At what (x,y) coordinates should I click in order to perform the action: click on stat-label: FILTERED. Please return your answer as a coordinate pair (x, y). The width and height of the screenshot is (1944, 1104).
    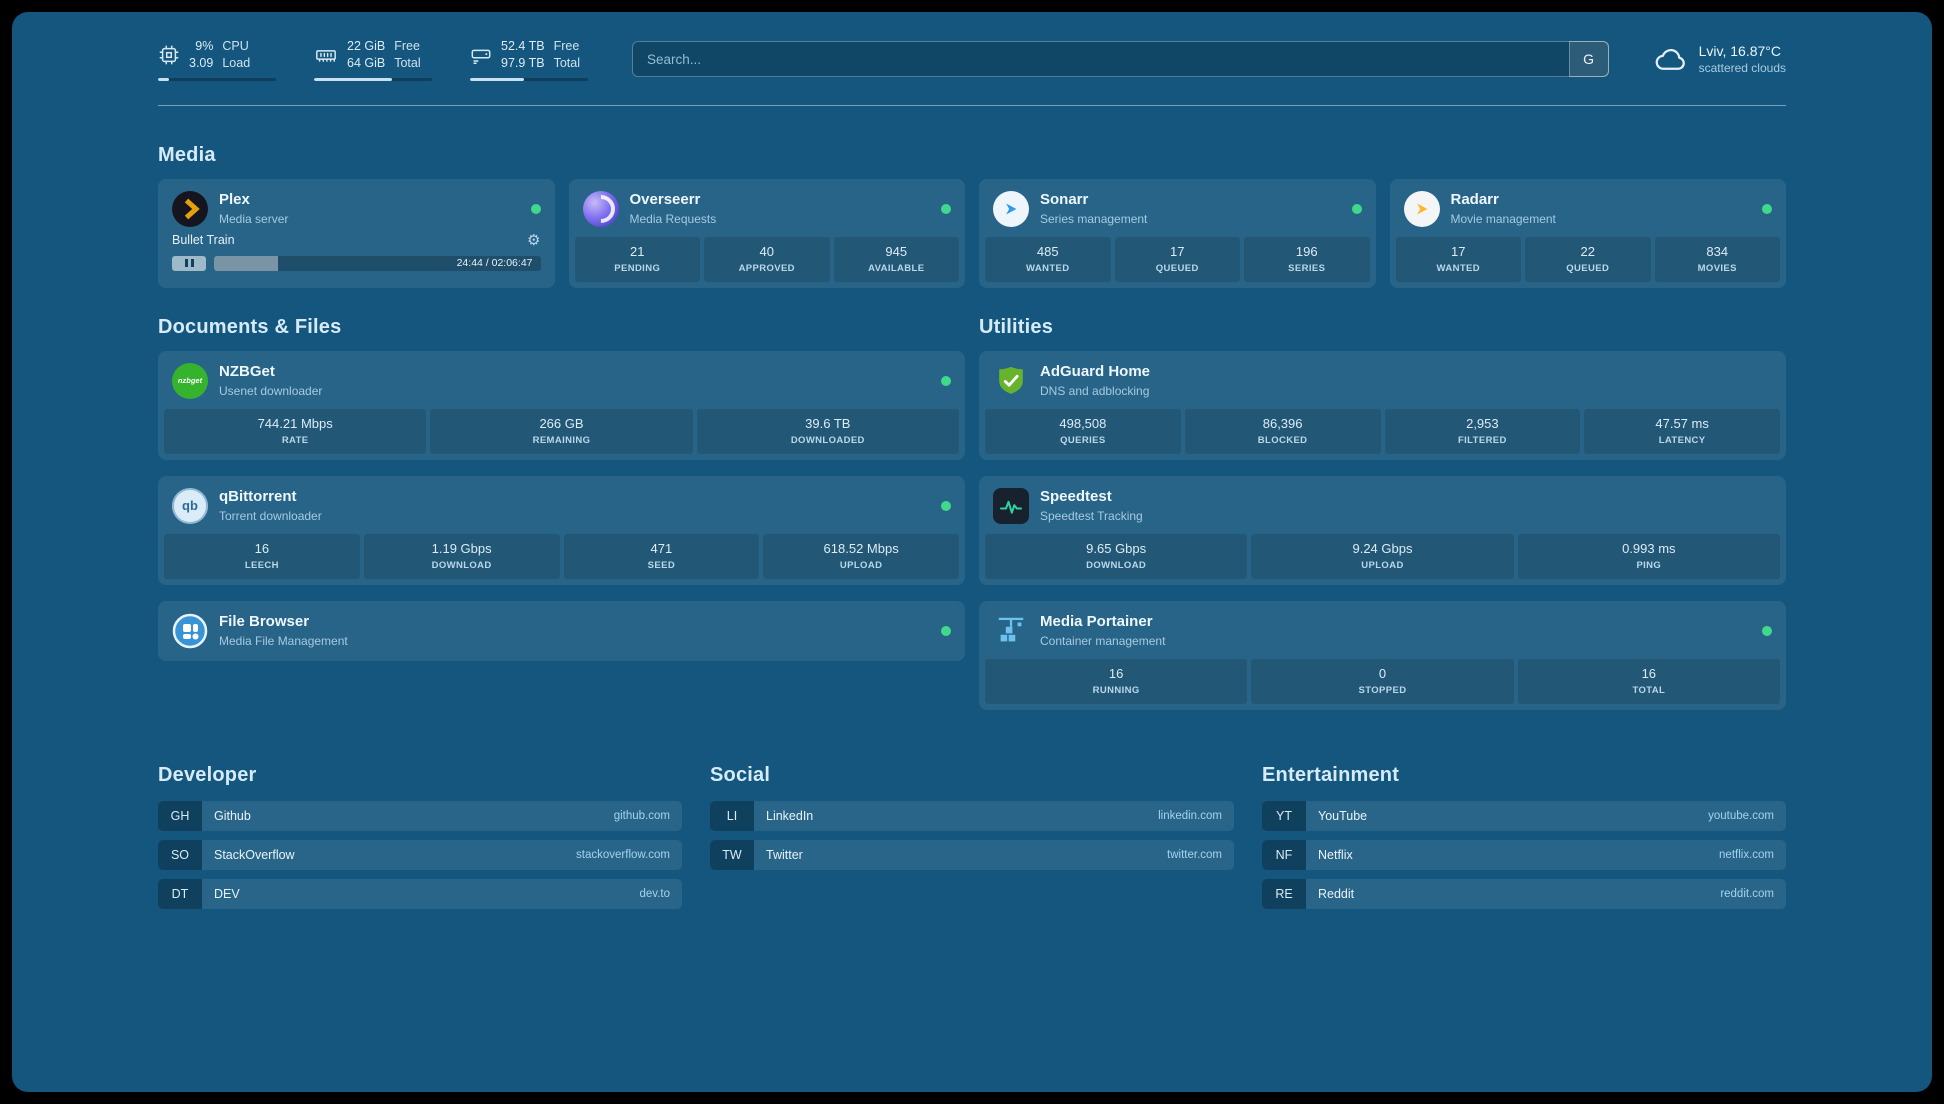
    Looking at the image, I should click on (1482, 440).